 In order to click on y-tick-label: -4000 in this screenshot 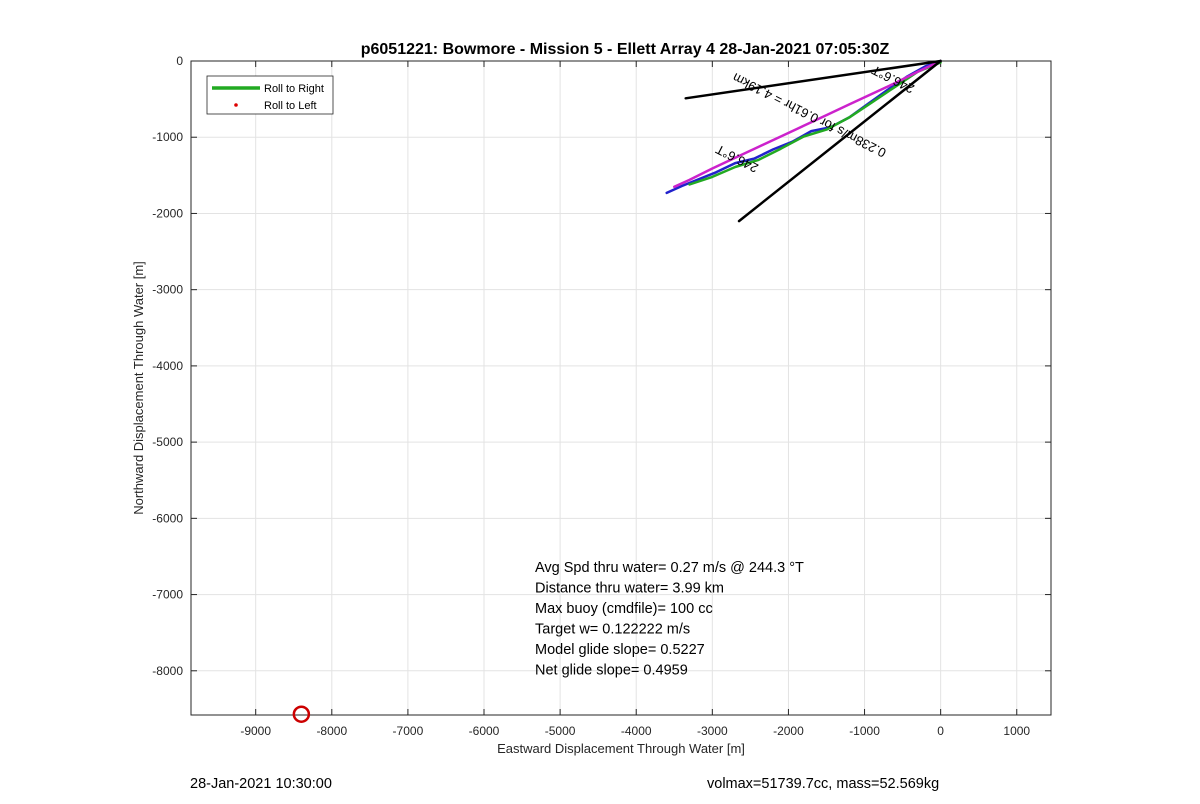, I will do `click(167, 366)`.